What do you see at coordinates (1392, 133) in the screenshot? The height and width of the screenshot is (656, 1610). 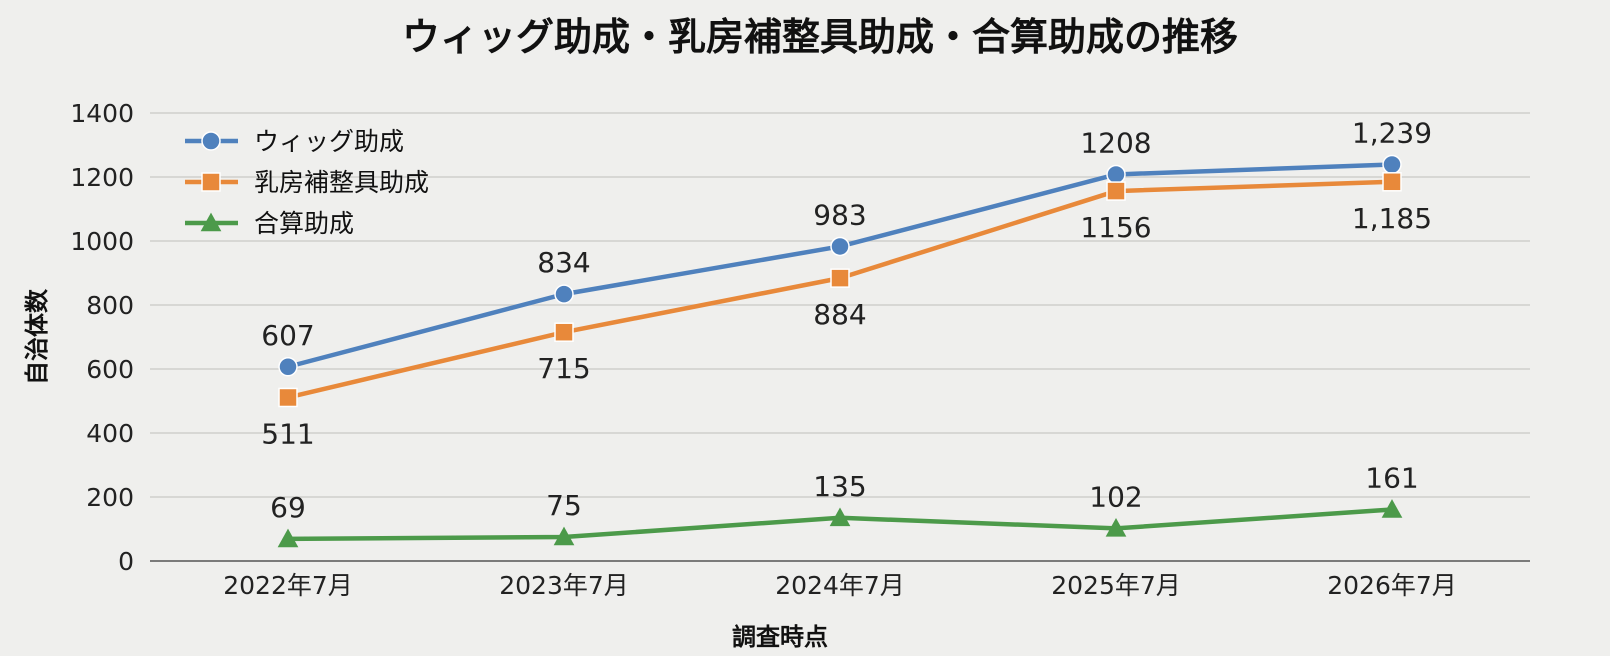 I see `data-label: 1,239` at bounding box center [1392, 133].